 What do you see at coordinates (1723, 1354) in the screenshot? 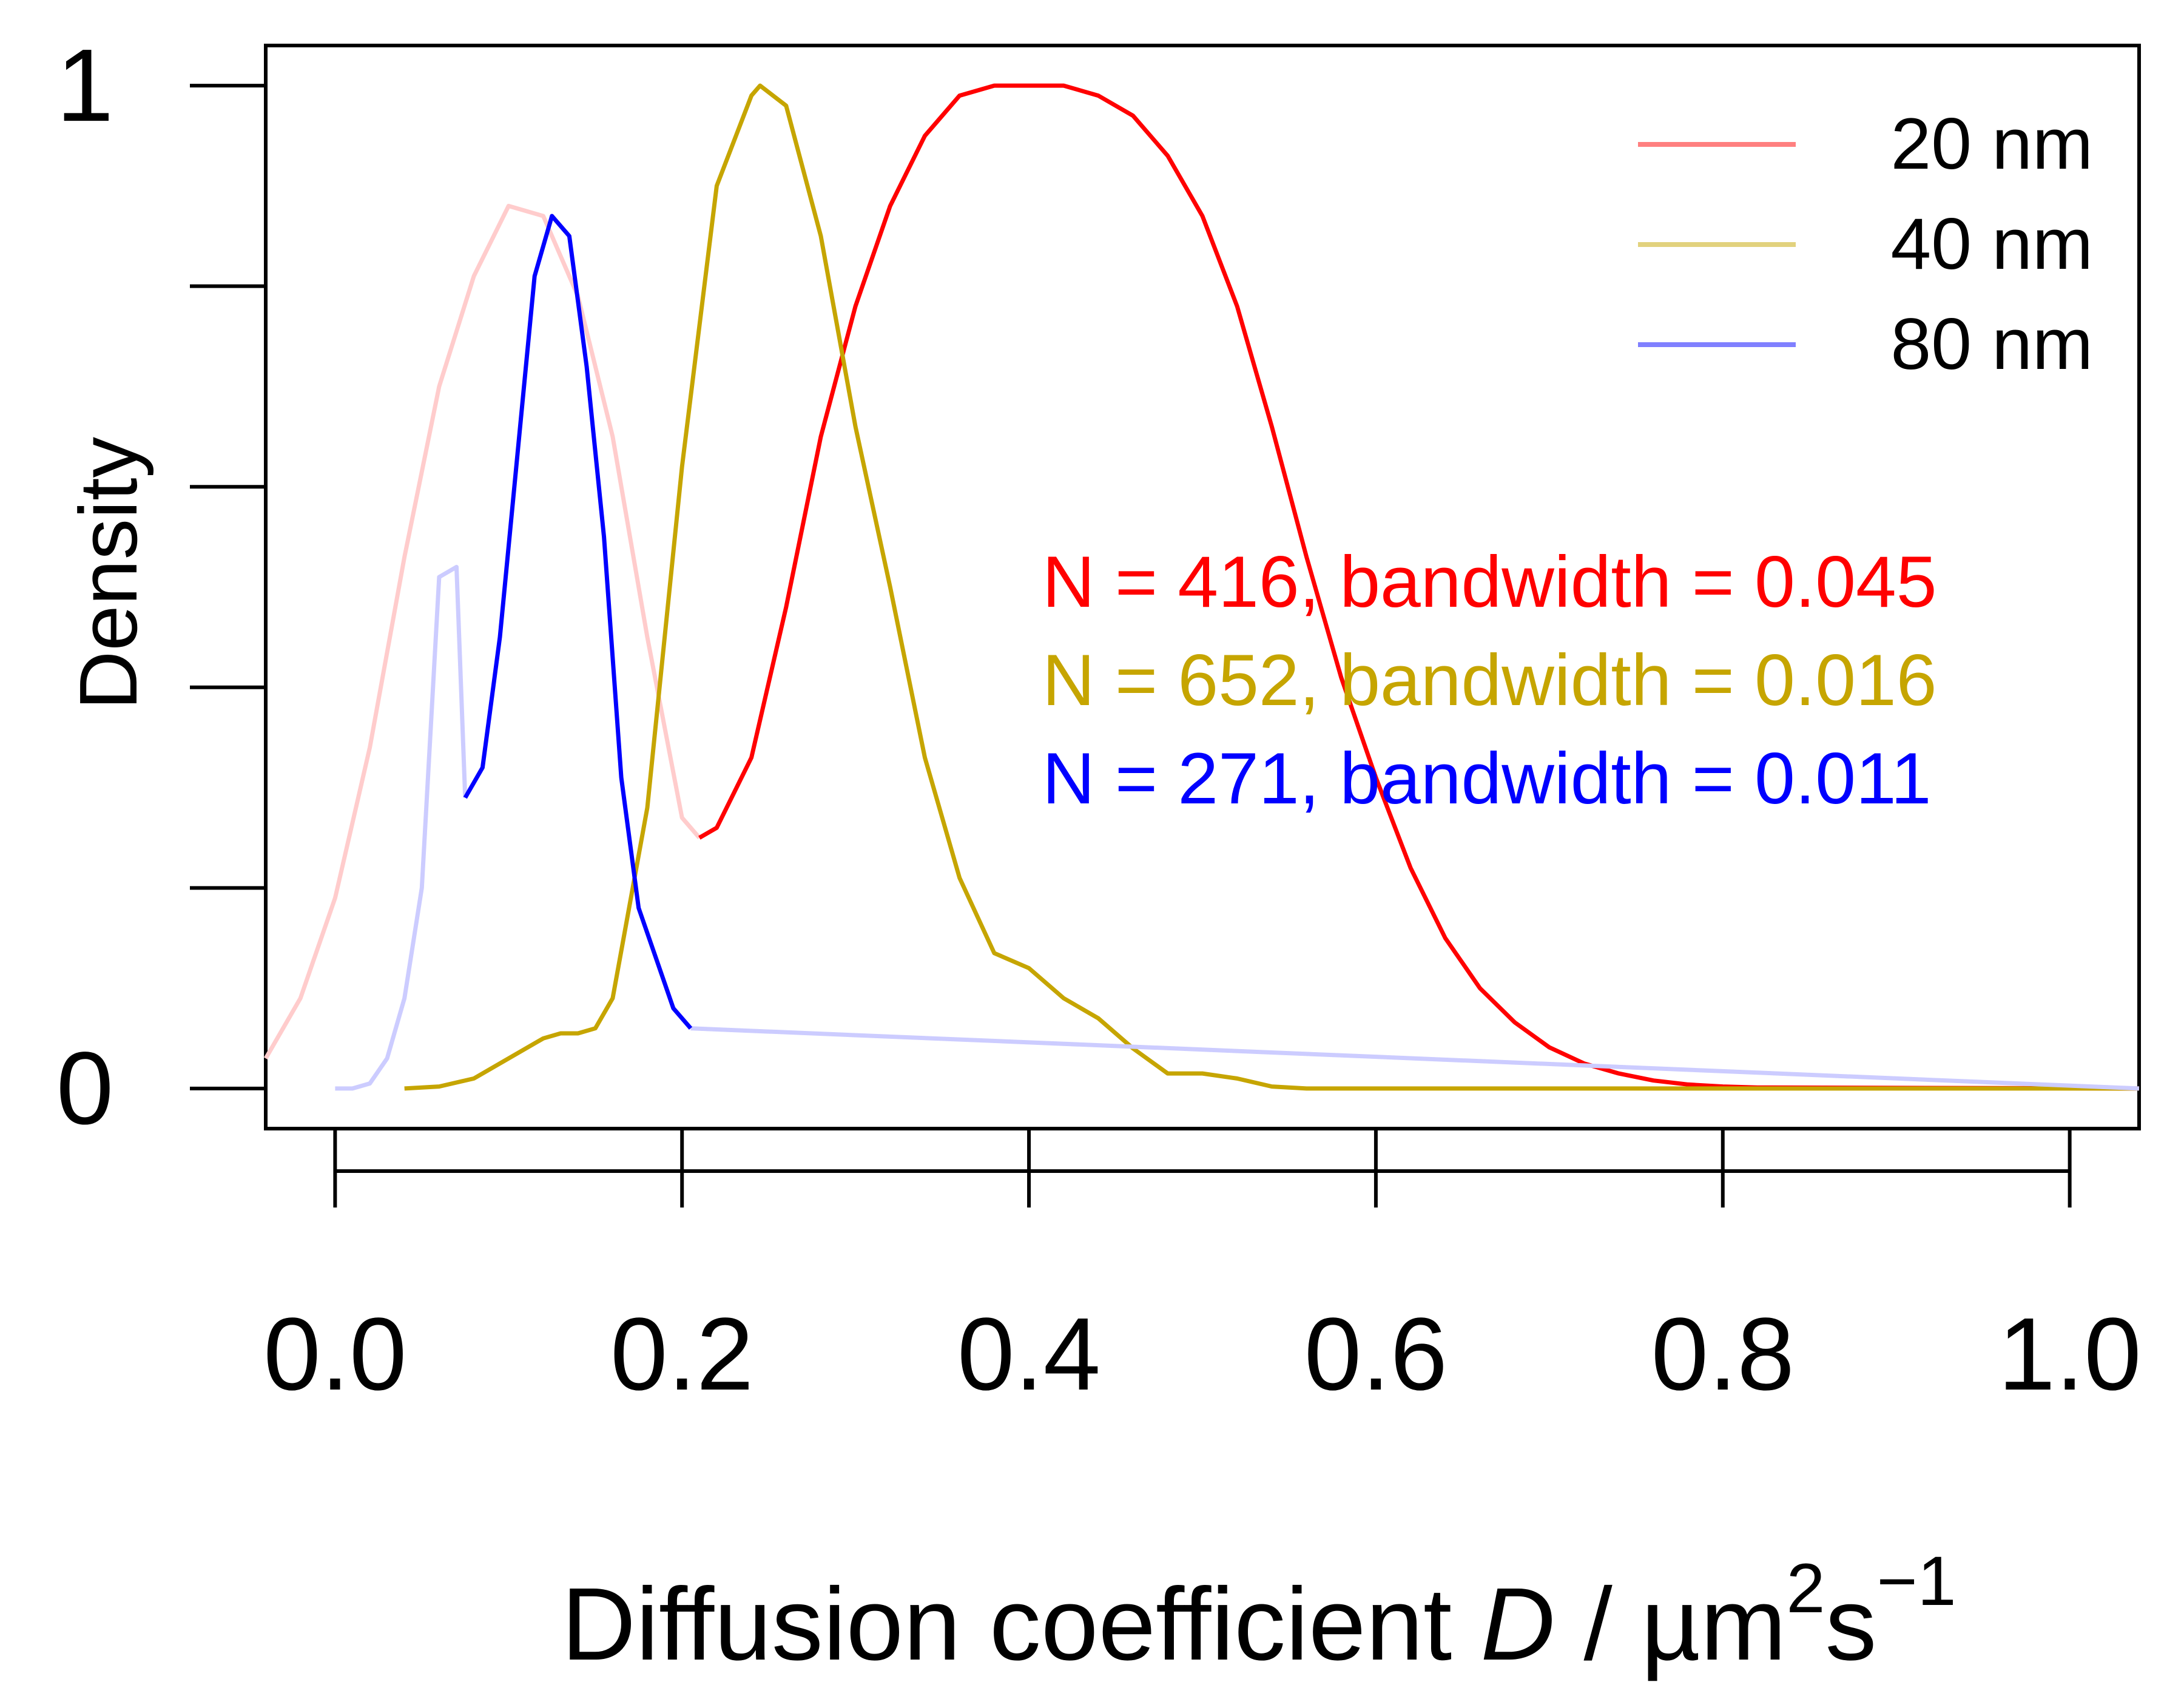
I see `x-tick-label: 0.8` at bounding box center [1723, 1354].